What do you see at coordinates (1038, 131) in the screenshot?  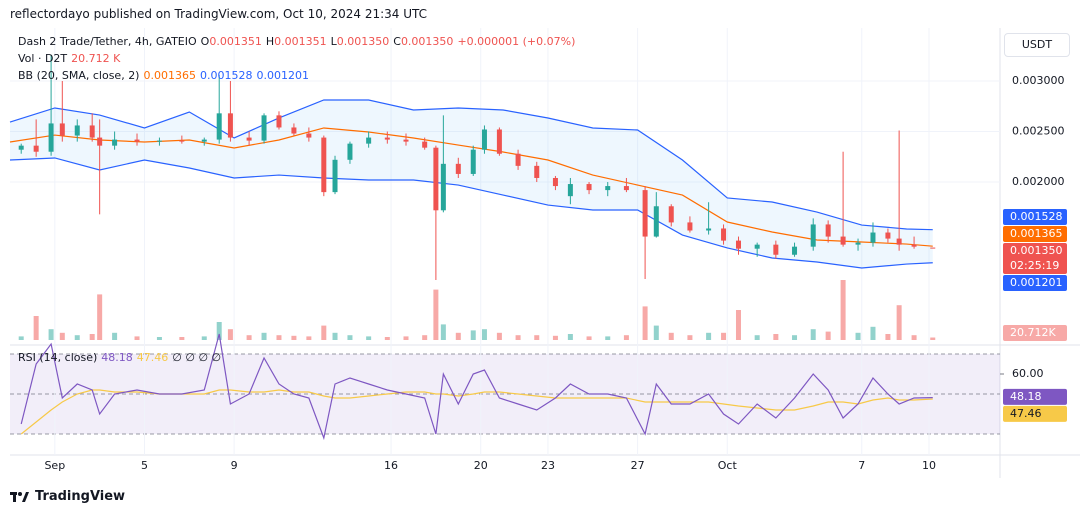 I see `y-tick-label: 0.002500` at bounding box center [1038, 131].